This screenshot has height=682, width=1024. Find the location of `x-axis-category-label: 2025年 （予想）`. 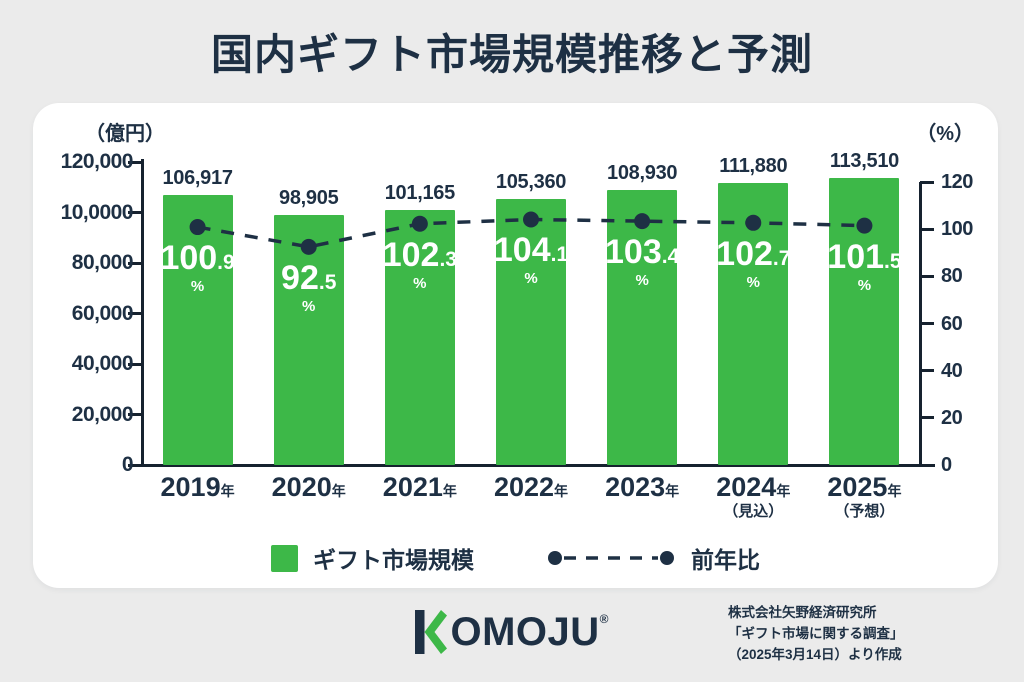

x-axis-category-label: 2025年 （予想） is located at coordinates (864, 496).